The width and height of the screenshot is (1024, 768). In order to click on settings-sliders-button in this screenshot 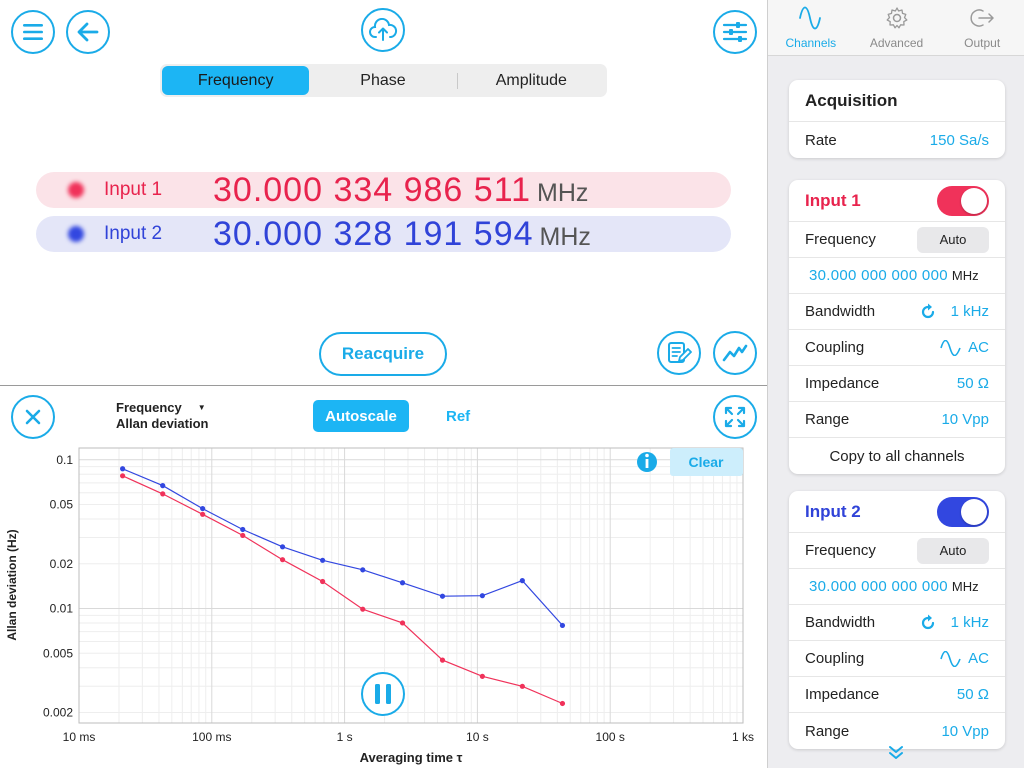, I will do `click(735, 32)`.